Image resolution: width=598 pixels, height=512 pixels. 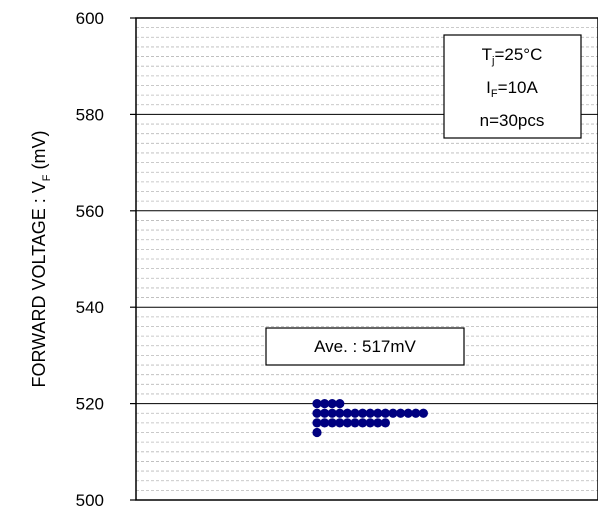 I want to click on y-axis-ticks: 500 520 540 560 580 600, so click(x=106, y=259).